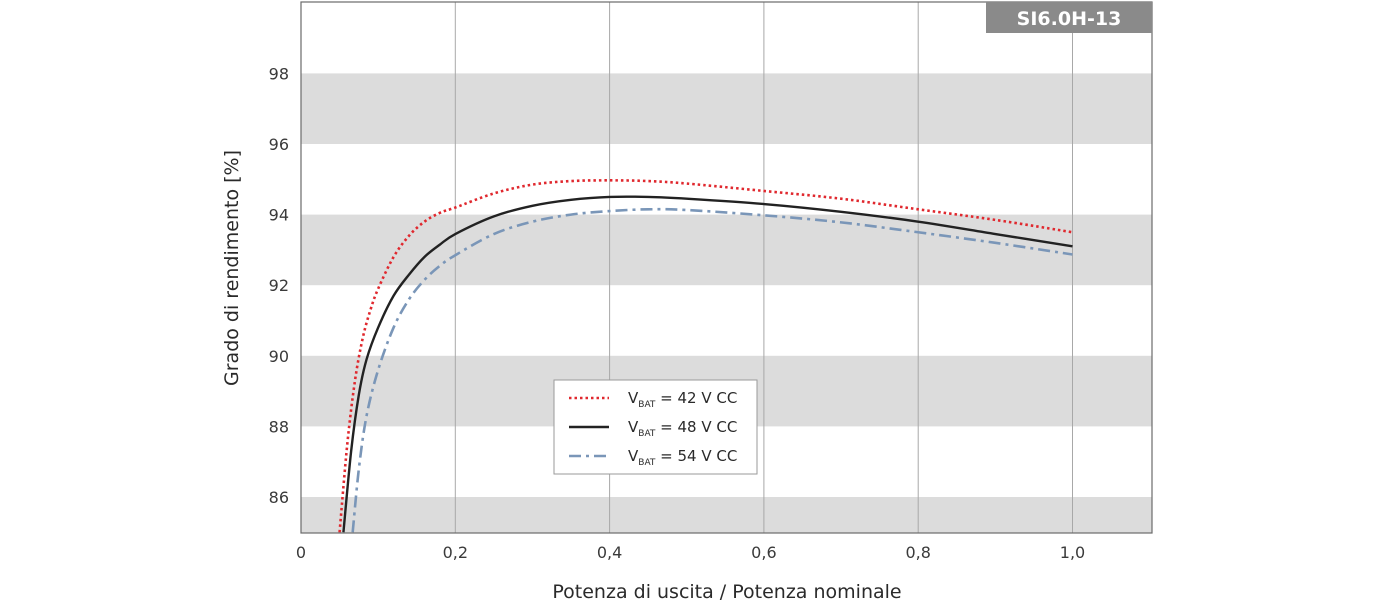  Describe the element at coordinates (690, 552) in the screenshot. I see `x-tick-labels: 0 0,2 0,4 0,6 0,8 1,0` at that location.